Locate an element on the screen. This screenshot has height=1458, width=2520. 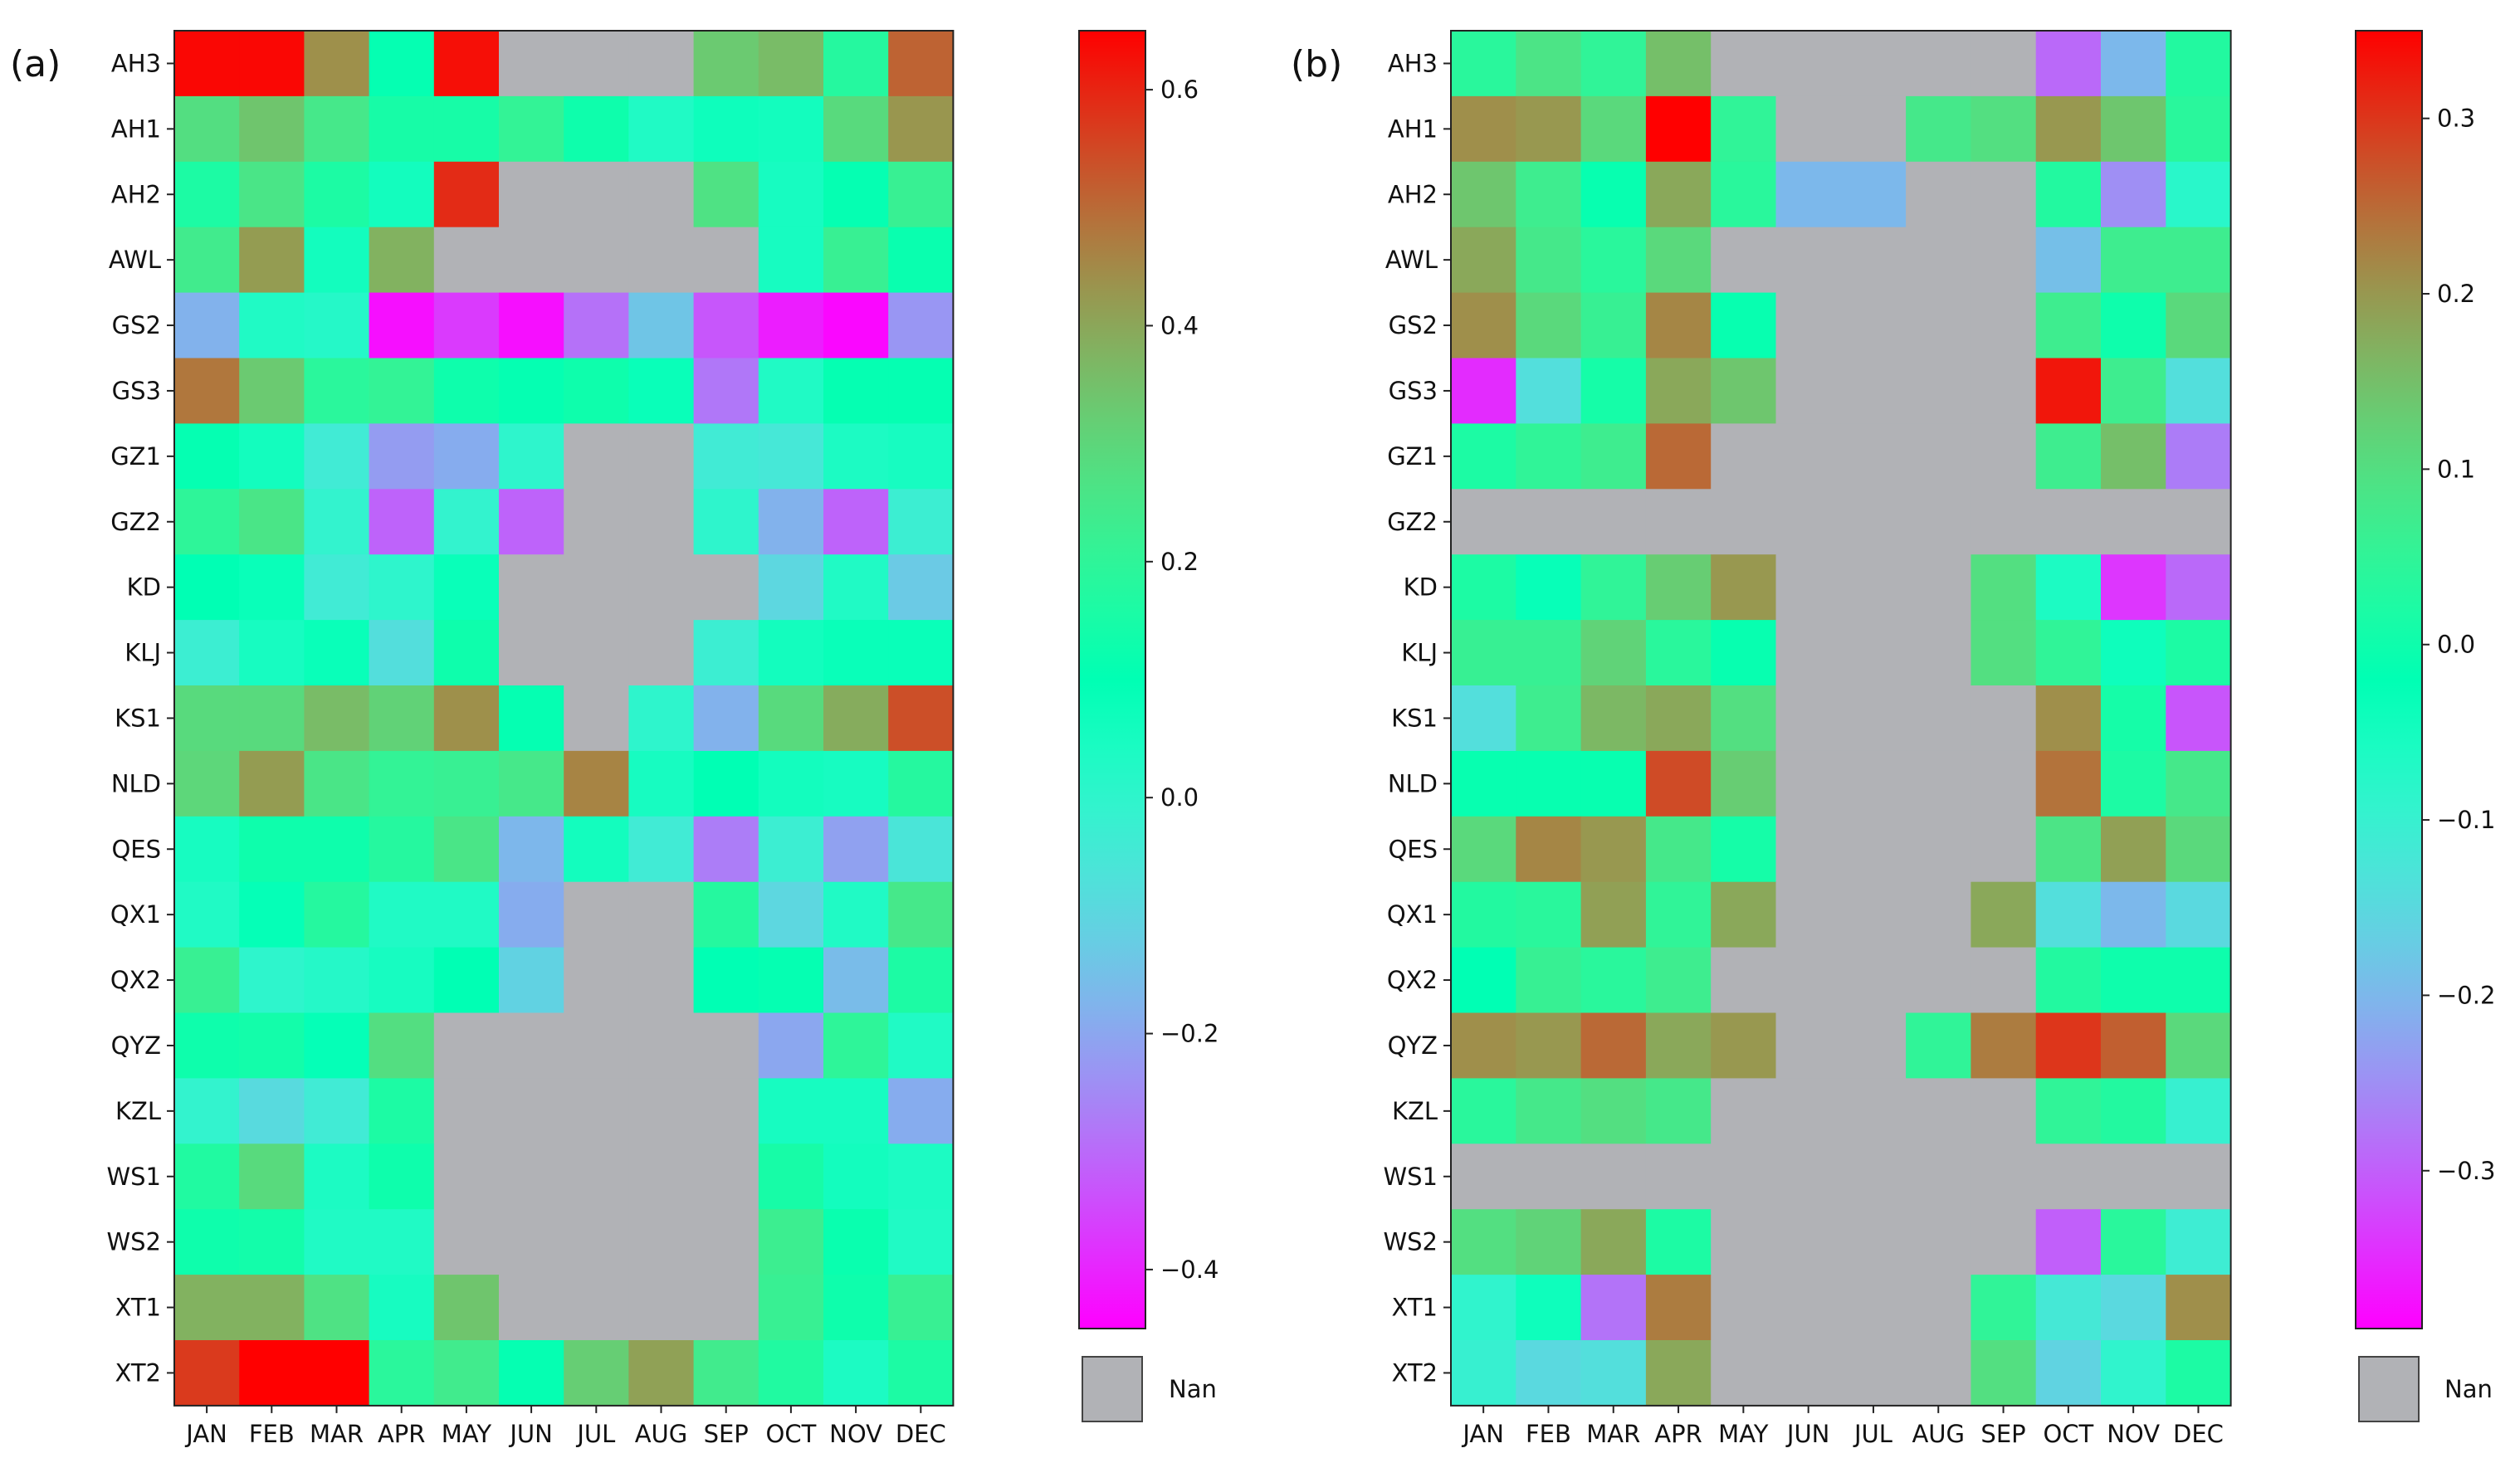
y-tick-label: GS3 is located at coordinates (136, 391).